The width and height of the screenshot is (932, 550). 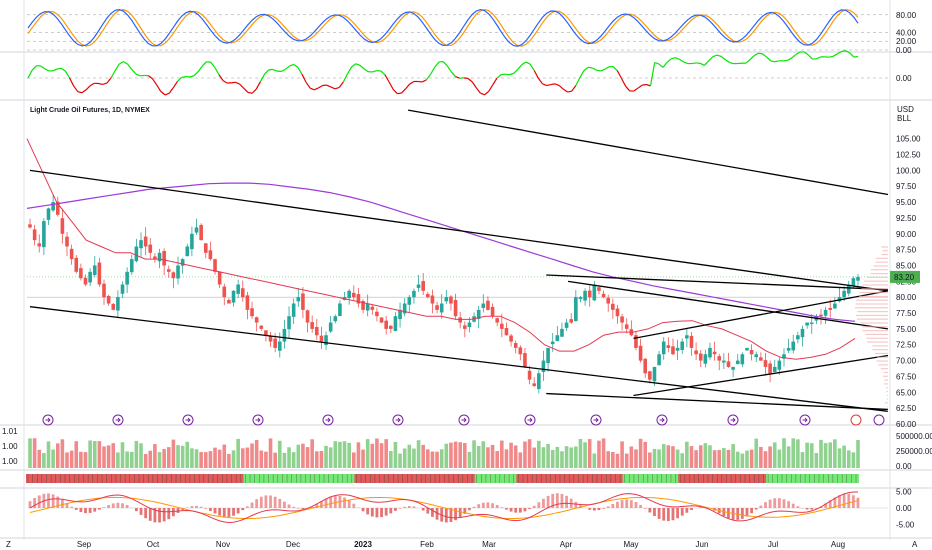 What do you see at coordinates (906, 186) in the screenshot?
I see `price-tick-label: 97.50` at bounding box center [906, 186].